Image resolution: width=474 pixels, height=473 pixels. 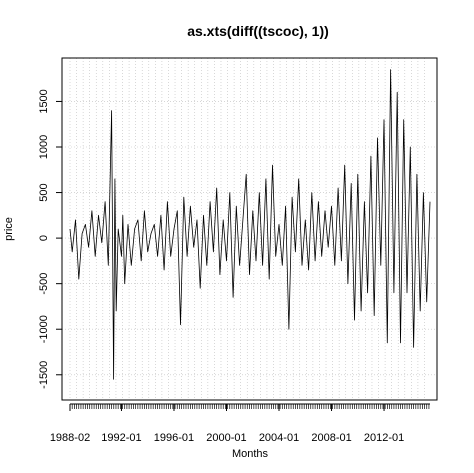 I want to click on y-tick-label: 1500, so click(x=44, y=101).